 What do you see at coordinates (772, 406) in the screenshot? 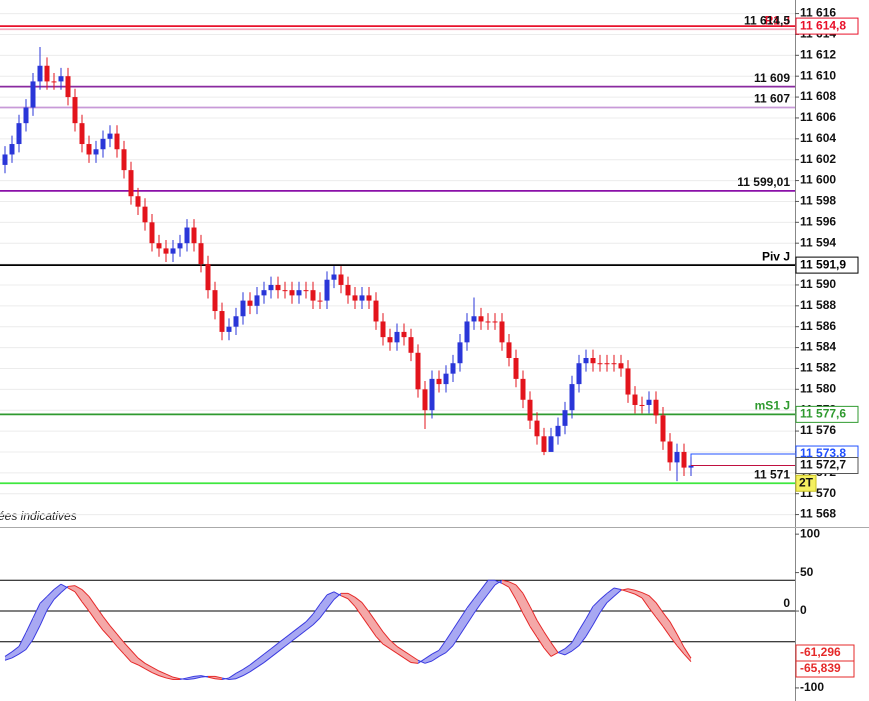
I see `level-name: mS1 J` at bounding box center [772, 406].